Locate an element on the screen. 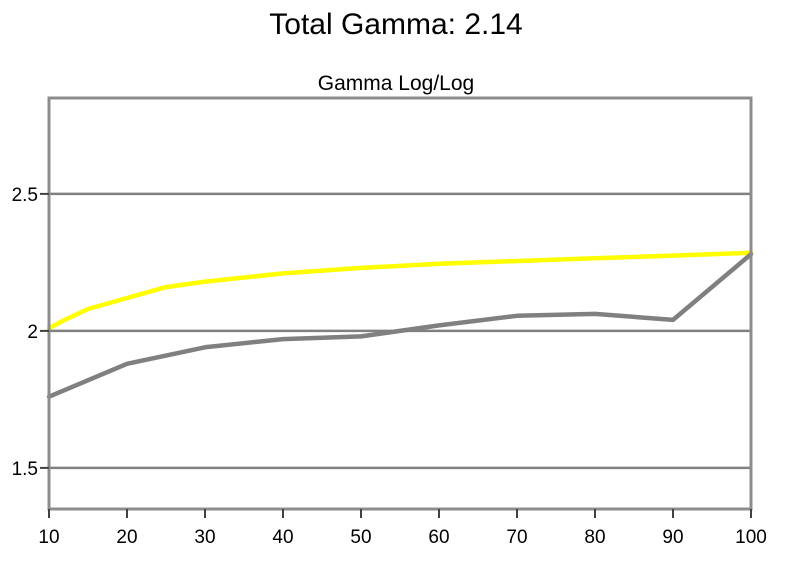 This screenshot has width=792, height=564. chart-subtitle: Gamma Log/Log is located at coordinates (396, 83).